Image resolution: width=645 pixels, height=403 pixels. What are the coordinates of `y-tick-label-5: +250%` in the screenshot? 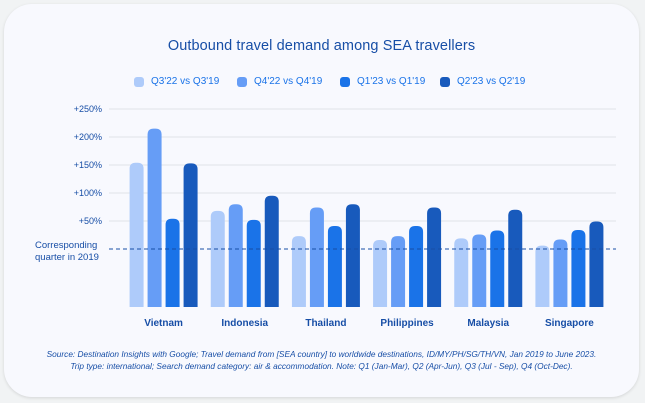 It's located at (88, 109).